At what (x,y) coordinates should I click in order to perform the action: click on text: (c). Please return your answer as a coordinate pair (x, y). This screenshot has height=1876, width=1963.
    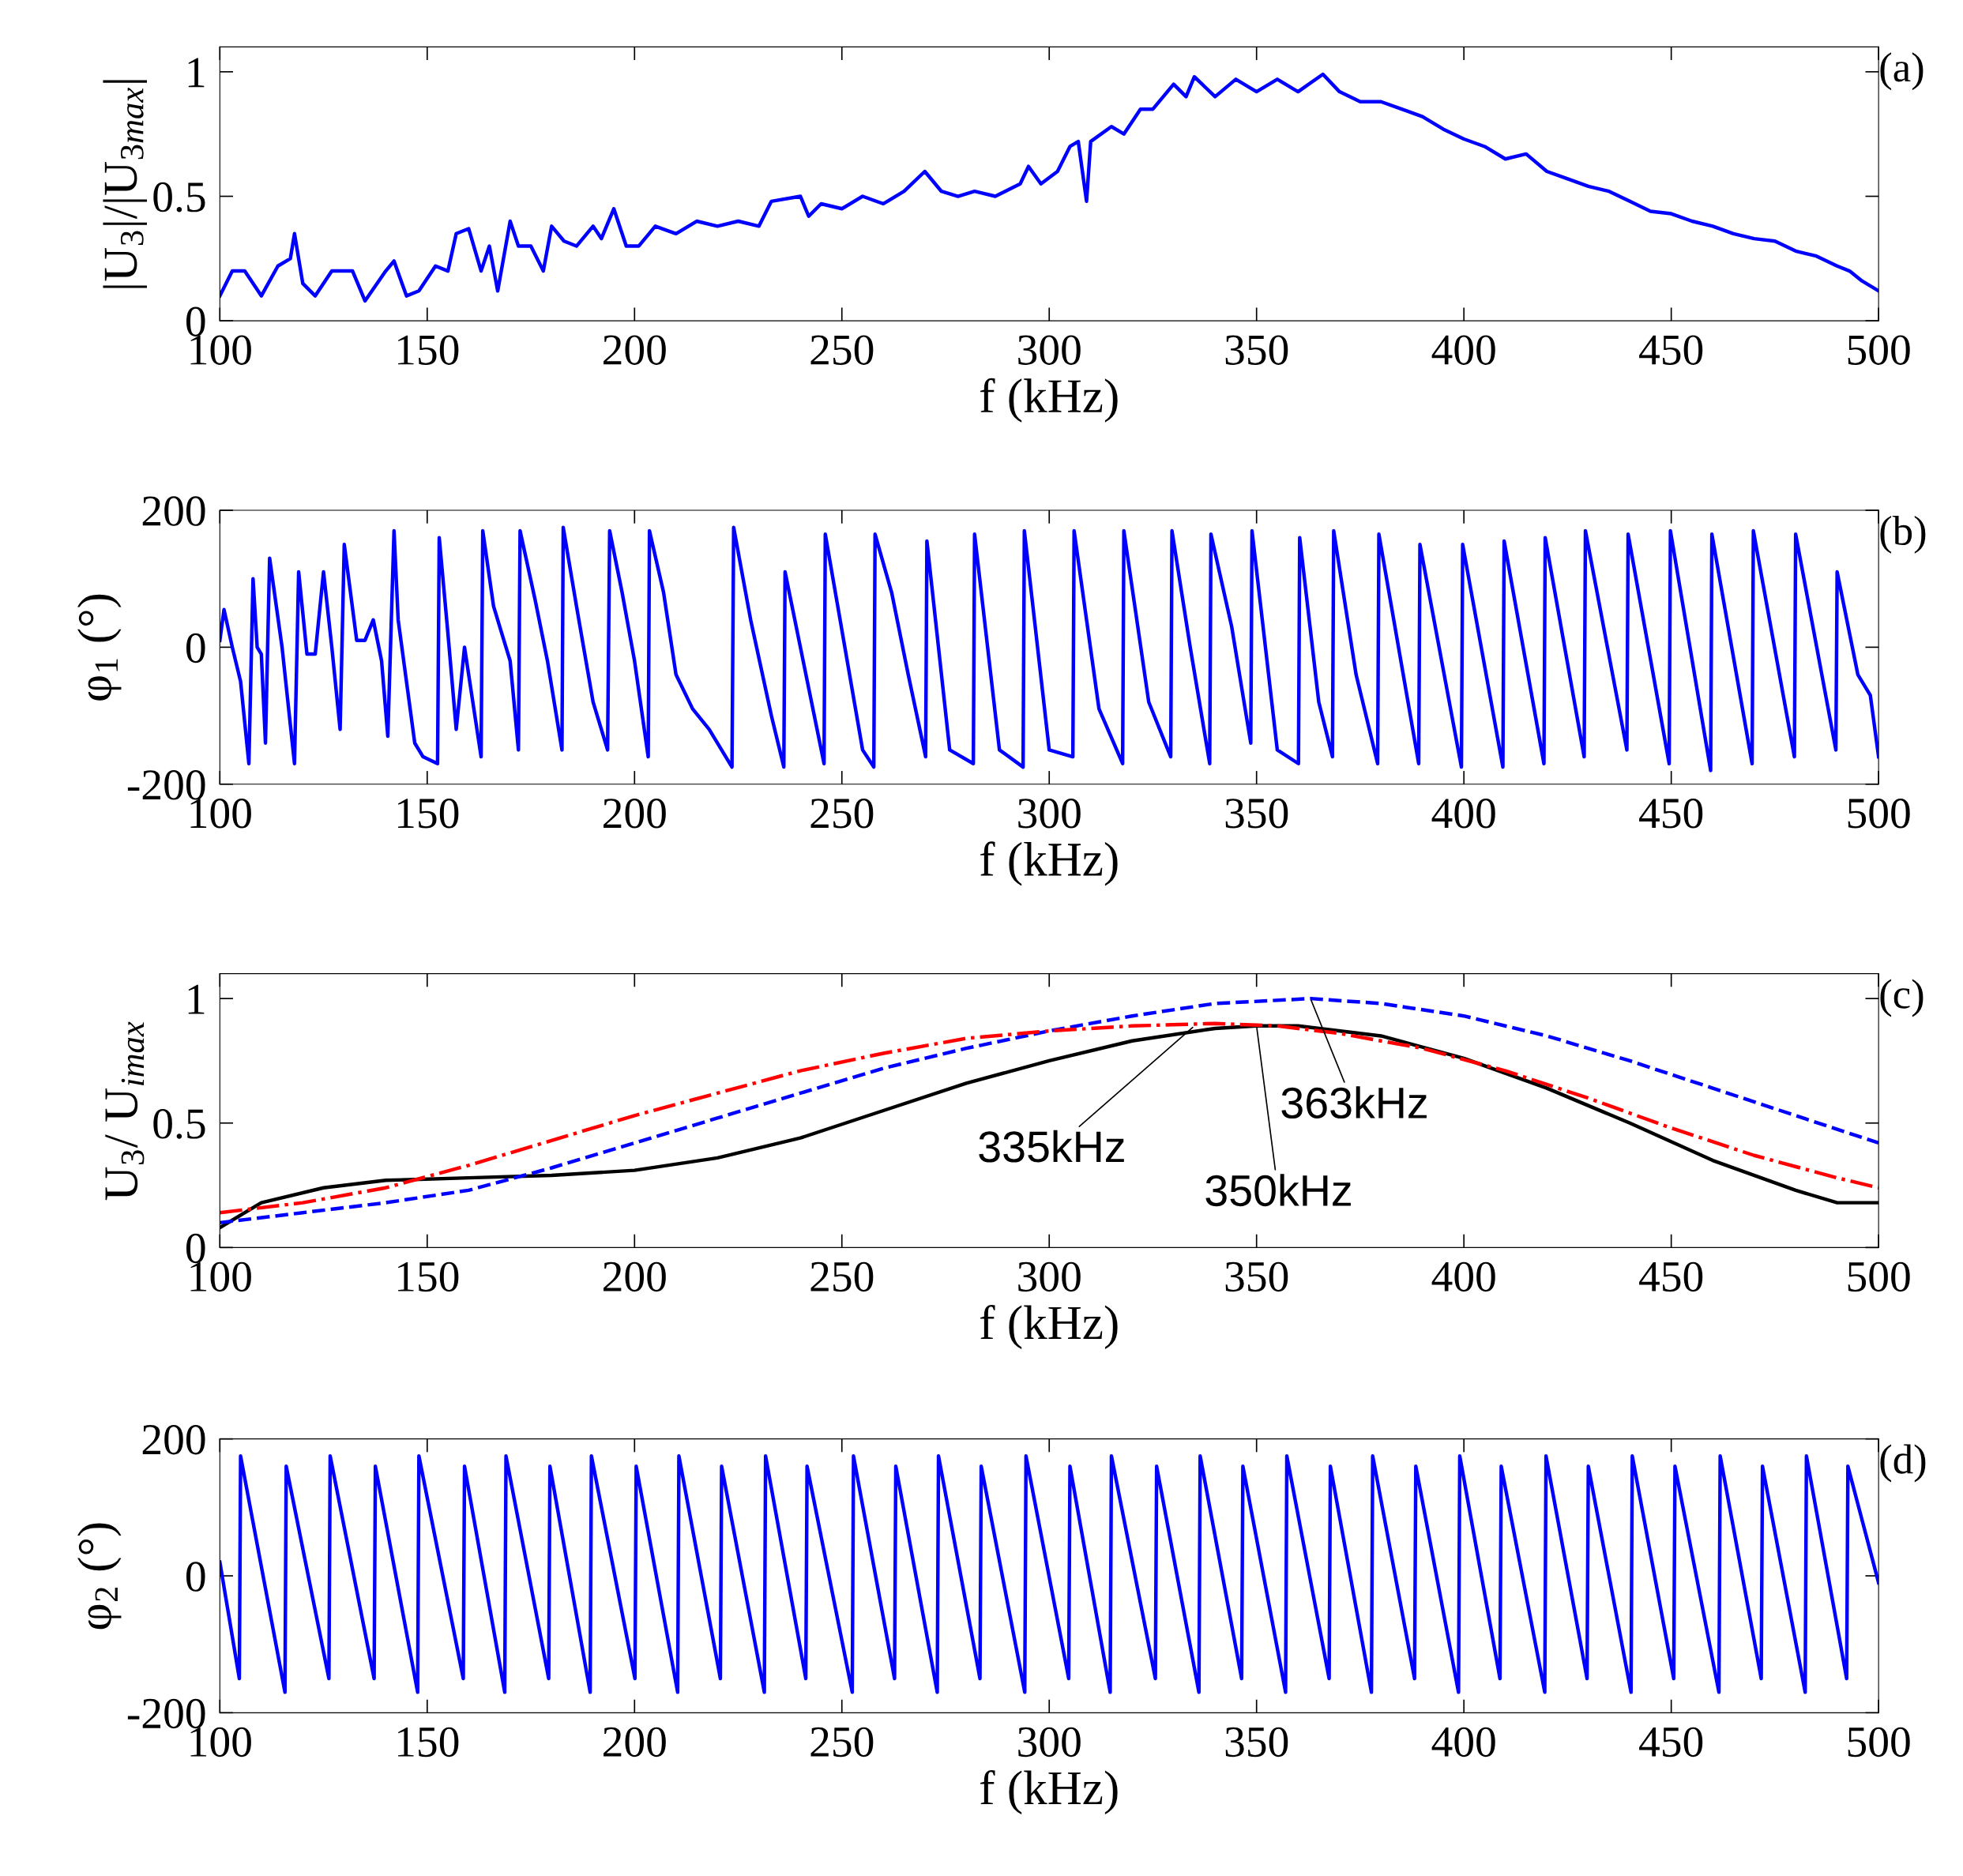
    Looking at the image, I should click on (1902, 998).